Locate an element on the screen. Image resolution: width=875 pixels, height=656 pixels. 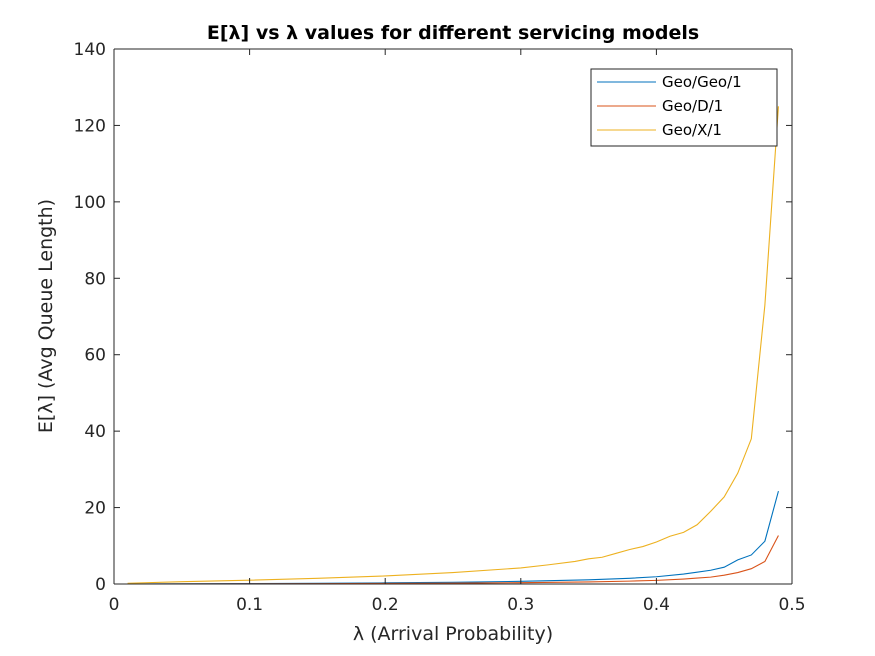
y-axis-label: E[λ] (Avg Queue Length) is located at coordinates (46, 316).